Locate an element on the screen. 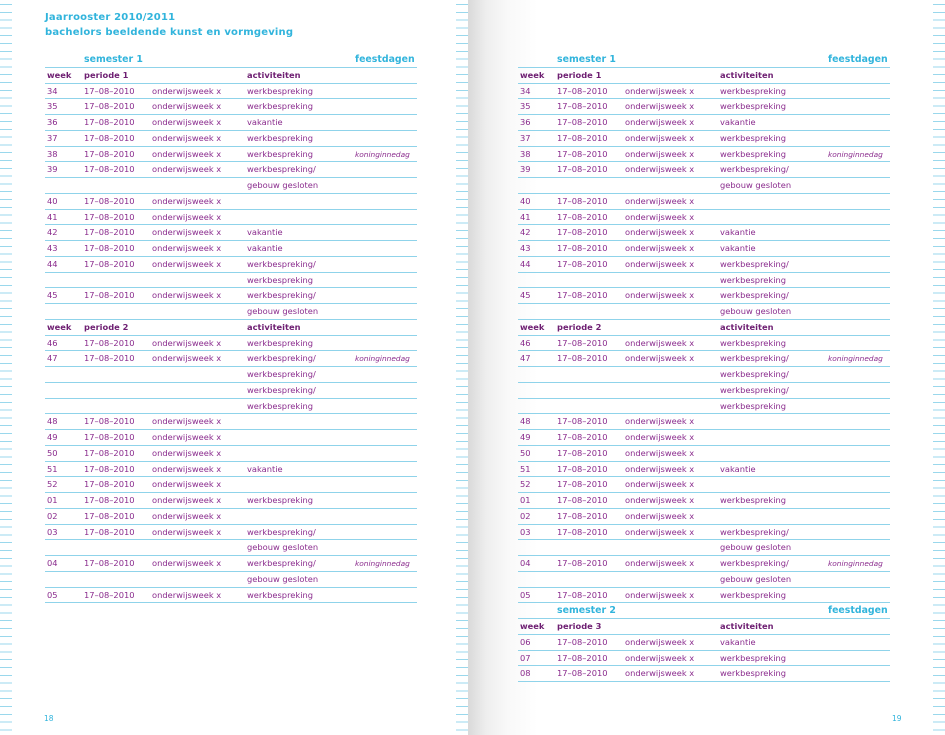 This screenshot has height=735, width=945. column-header-row: week periode 2 activiteiten is located at coordinates (231, 328).